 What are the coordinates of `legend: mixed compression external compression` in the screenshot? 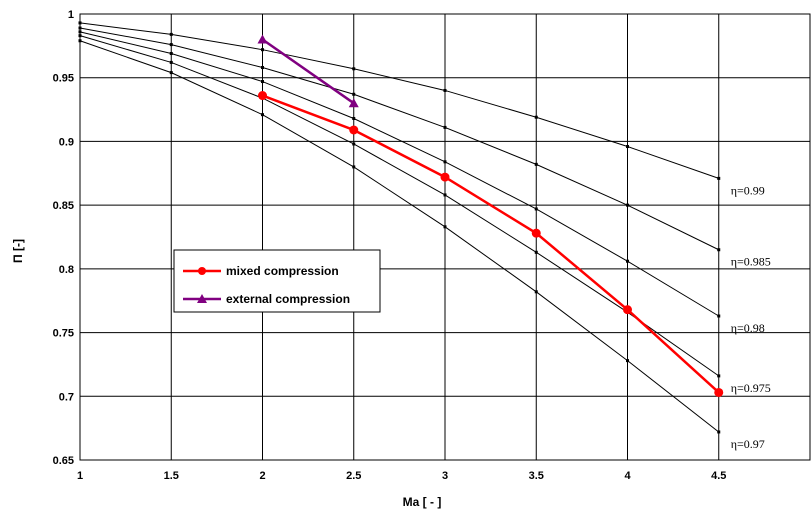 It's located at (277, 281).